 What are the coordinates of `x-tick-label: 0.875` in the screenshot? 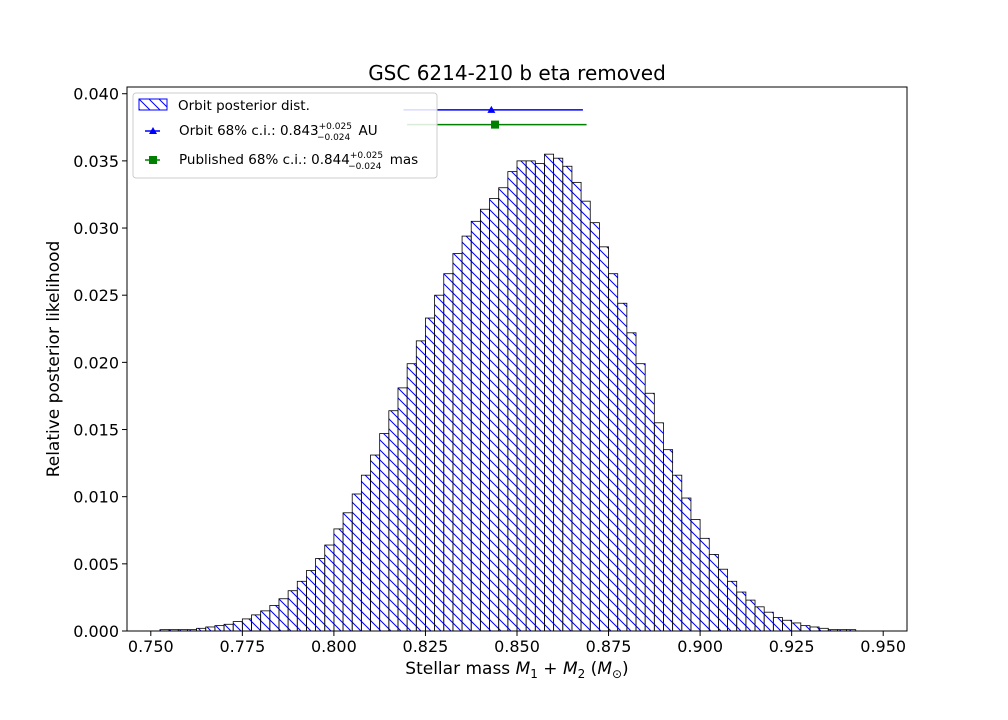 It's located at (609, 646).